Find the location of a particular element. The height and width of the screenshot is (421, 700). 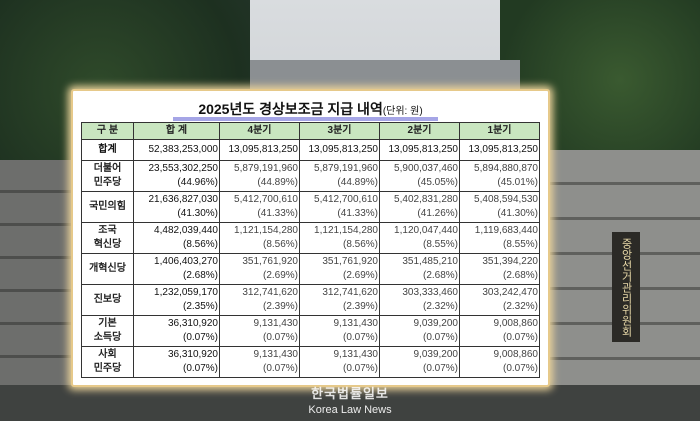

amount-cell: 36,310,920 (0.07%) is located at coordinates (176, 331).